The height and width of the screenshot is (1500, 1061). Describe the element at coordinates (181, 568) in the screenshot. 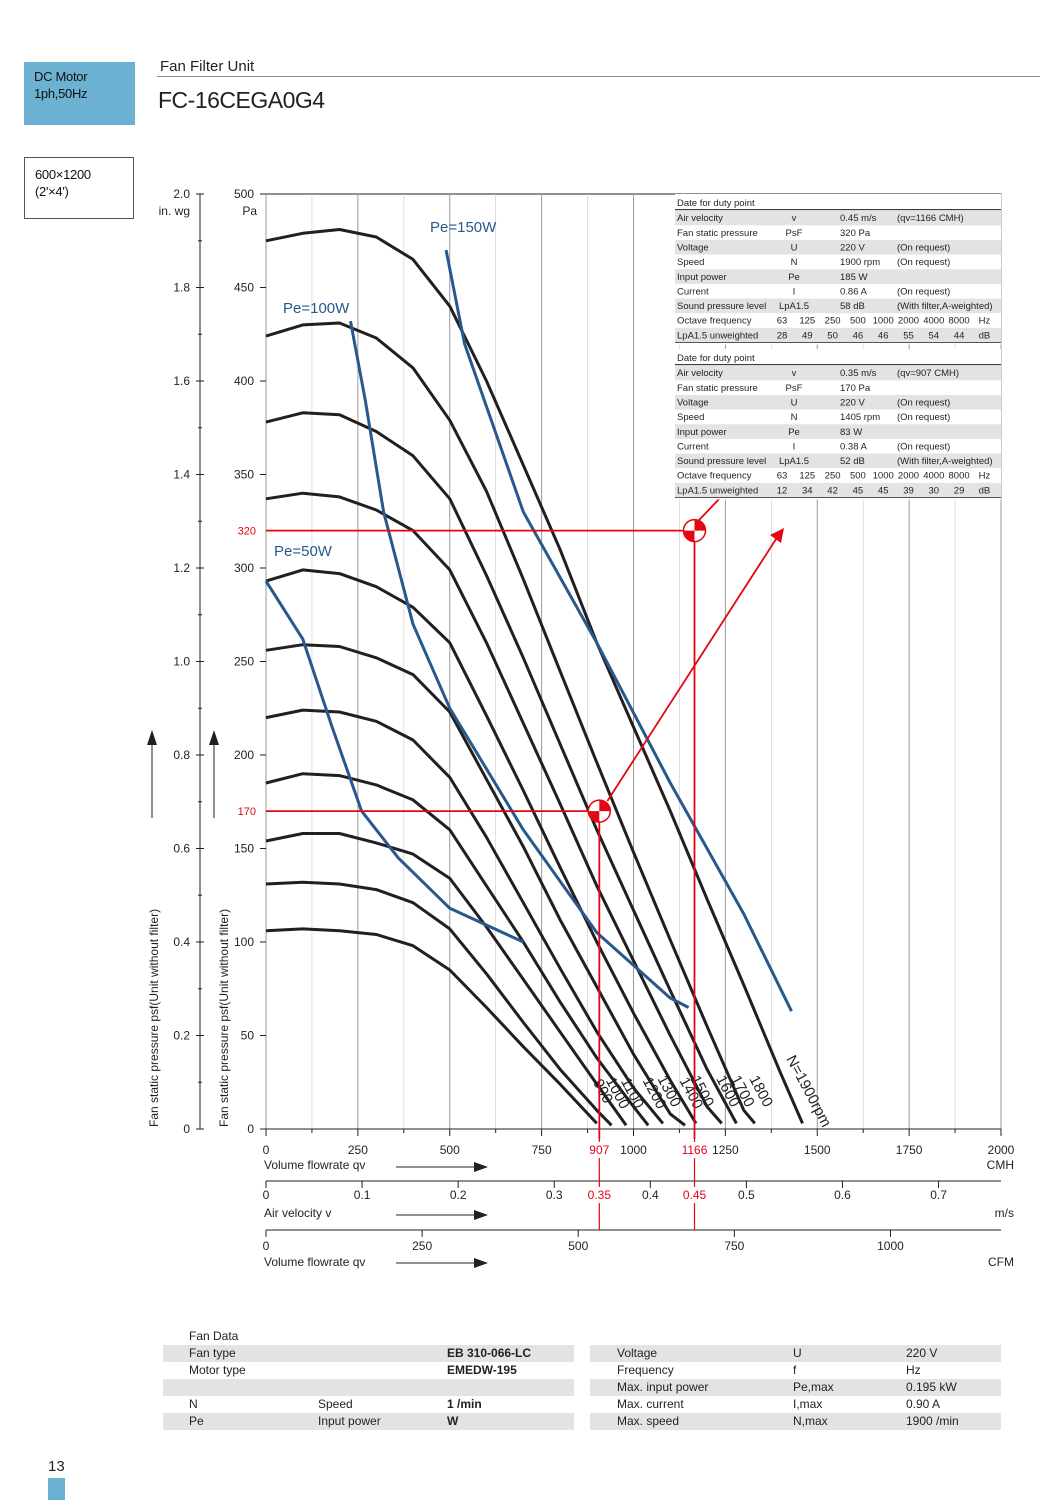

I see `inwg-tick-label: 1.2` at that location.